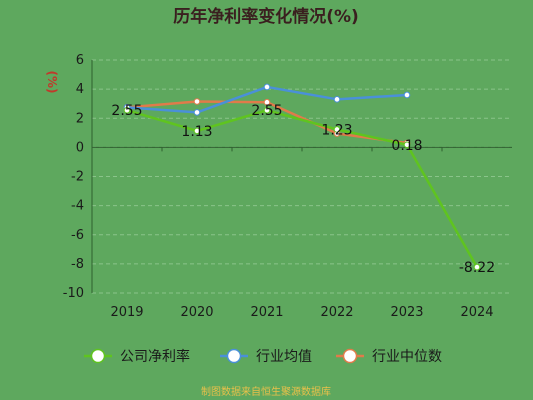 This screenshot has width=533, height=400. I want to click on x-tick-label: 2022, so click(336, 312).